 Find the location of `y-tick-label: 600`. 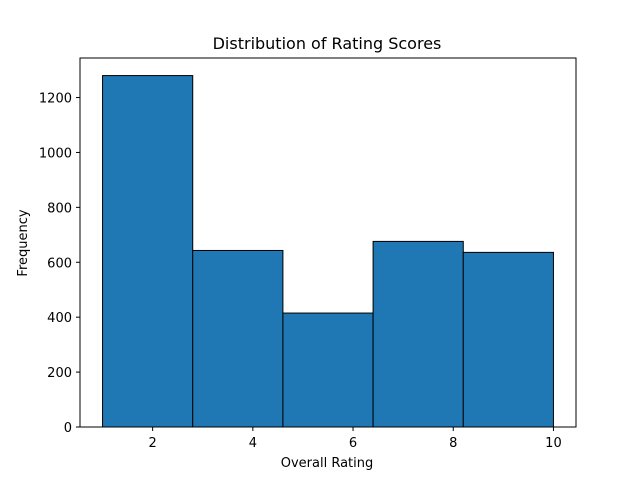

y-tick-label: 600 is located at coordinates (59, 263).